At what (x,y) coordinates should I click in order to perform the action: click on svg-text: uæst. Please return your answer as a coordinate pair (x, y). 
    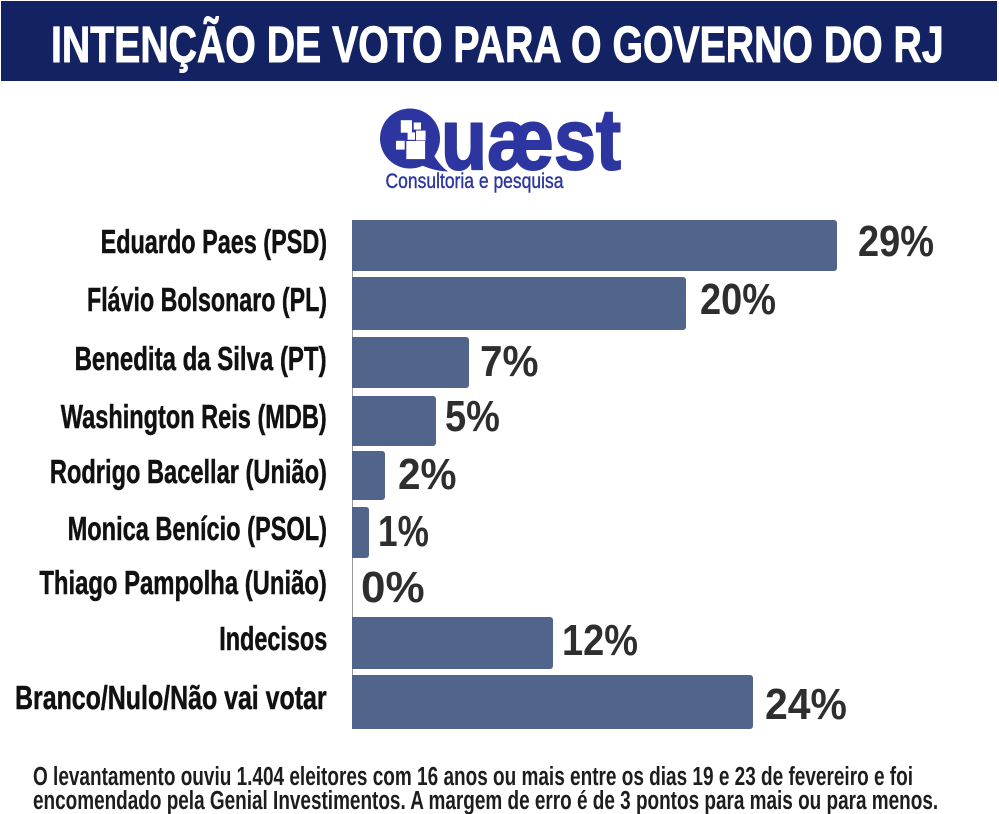
    Looking at the image, I should click on (531, 143).